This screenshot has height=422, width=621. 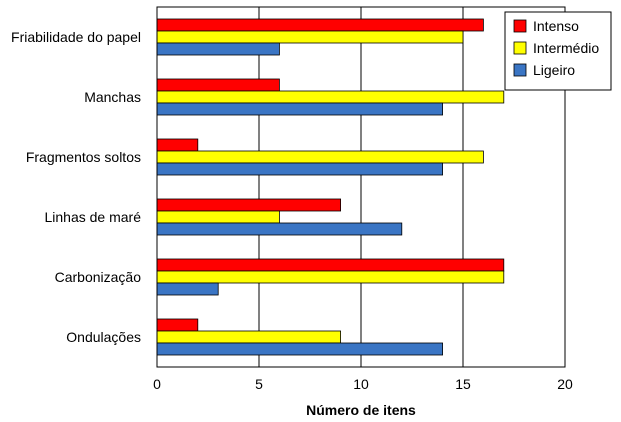 I want to click on bar-intermédio-3, so click(x=218, y=217).